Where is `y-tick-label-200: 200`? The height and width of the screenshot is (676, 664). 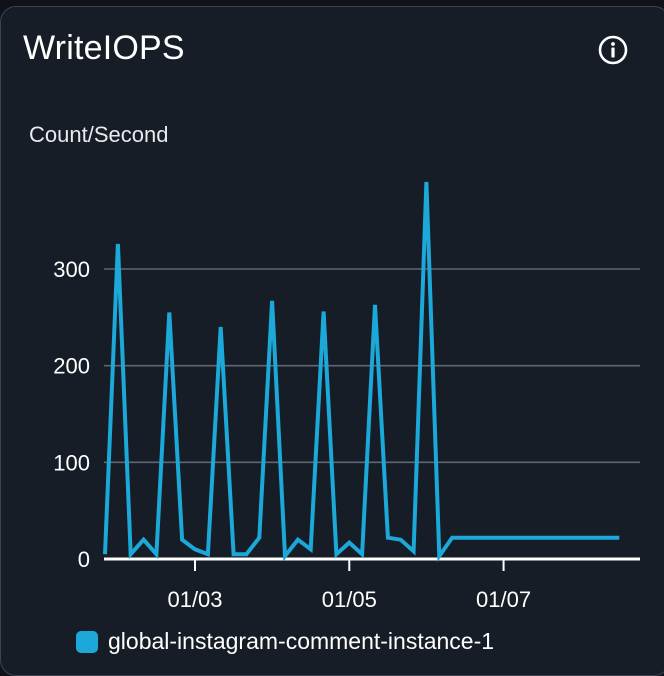 y-tick-label-200: 200 is located at coordinates (71, 366).